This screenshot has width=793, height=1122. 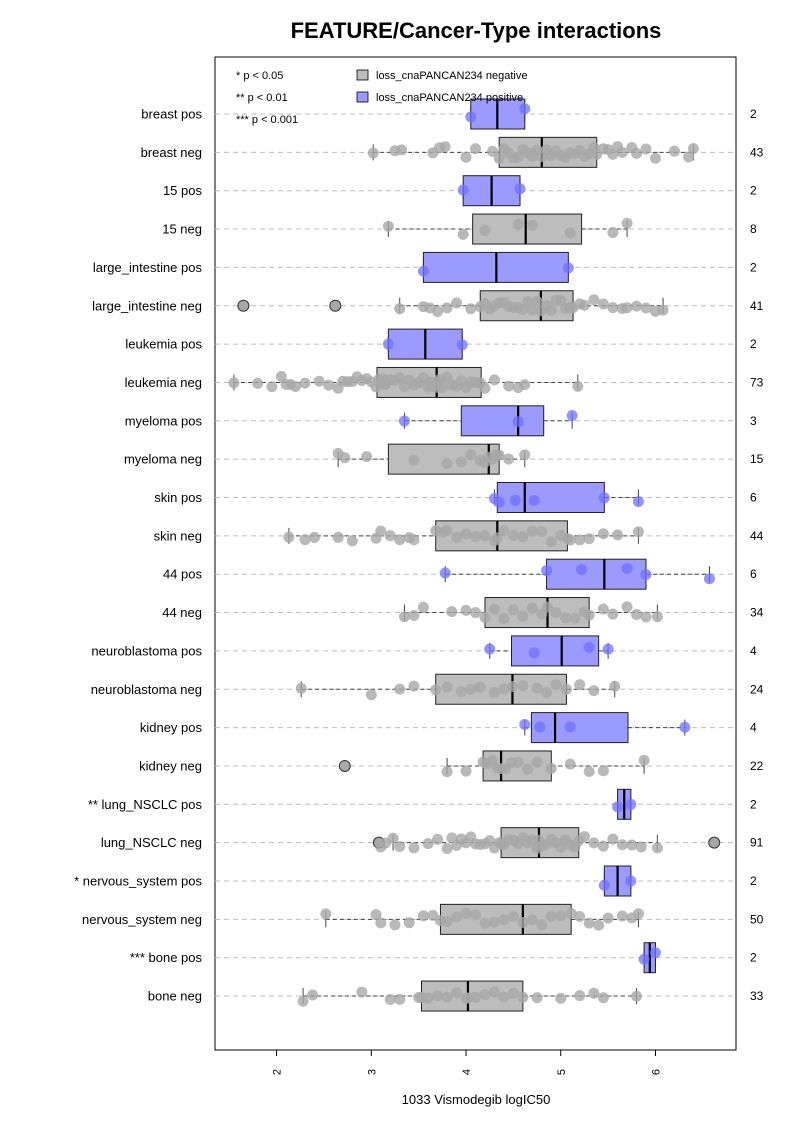 What do you see at coordinates (178, 497) in the screenshot?
I see `row-label: skin pos` at bounding box center [178, 497].